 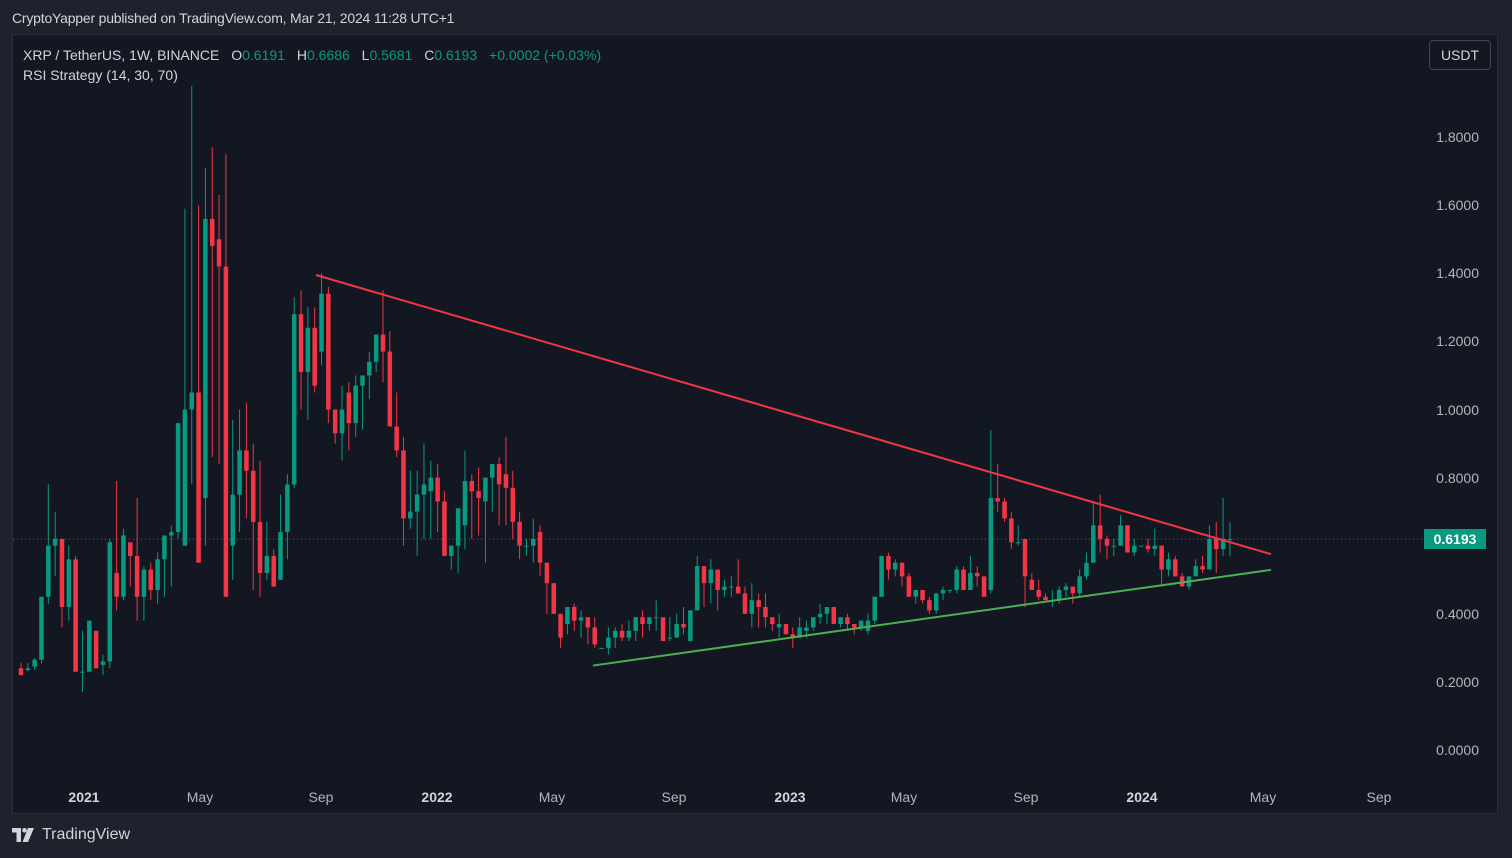 What do you see at coordinates (23, 835) in the screenshot?
I see `tradingview-logo-icon` at bounding box center [23, 835].